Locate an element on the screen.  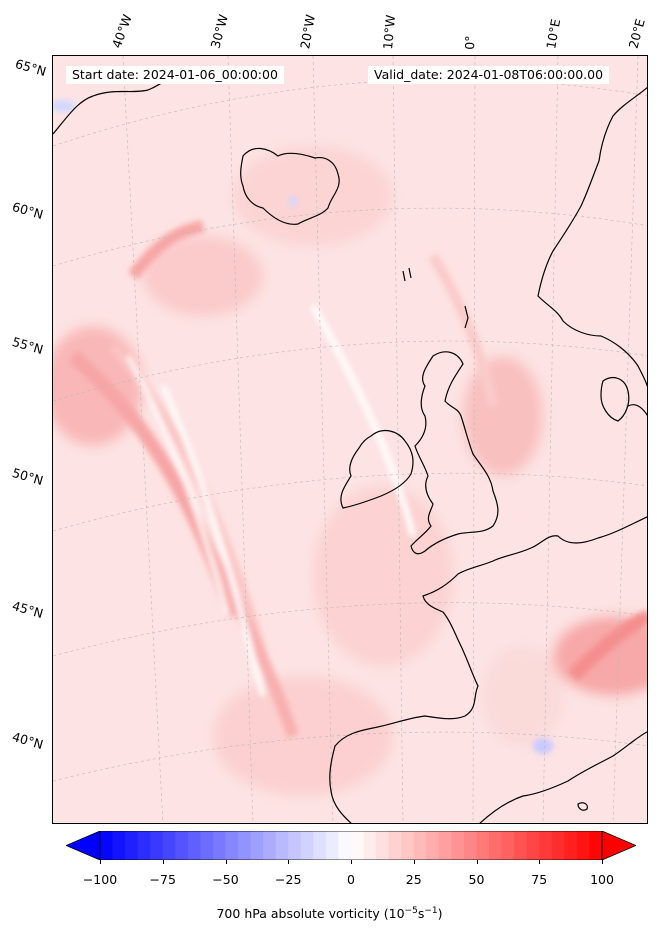
colorbar-tick-label: 25 is located at coordinates (413, 879).